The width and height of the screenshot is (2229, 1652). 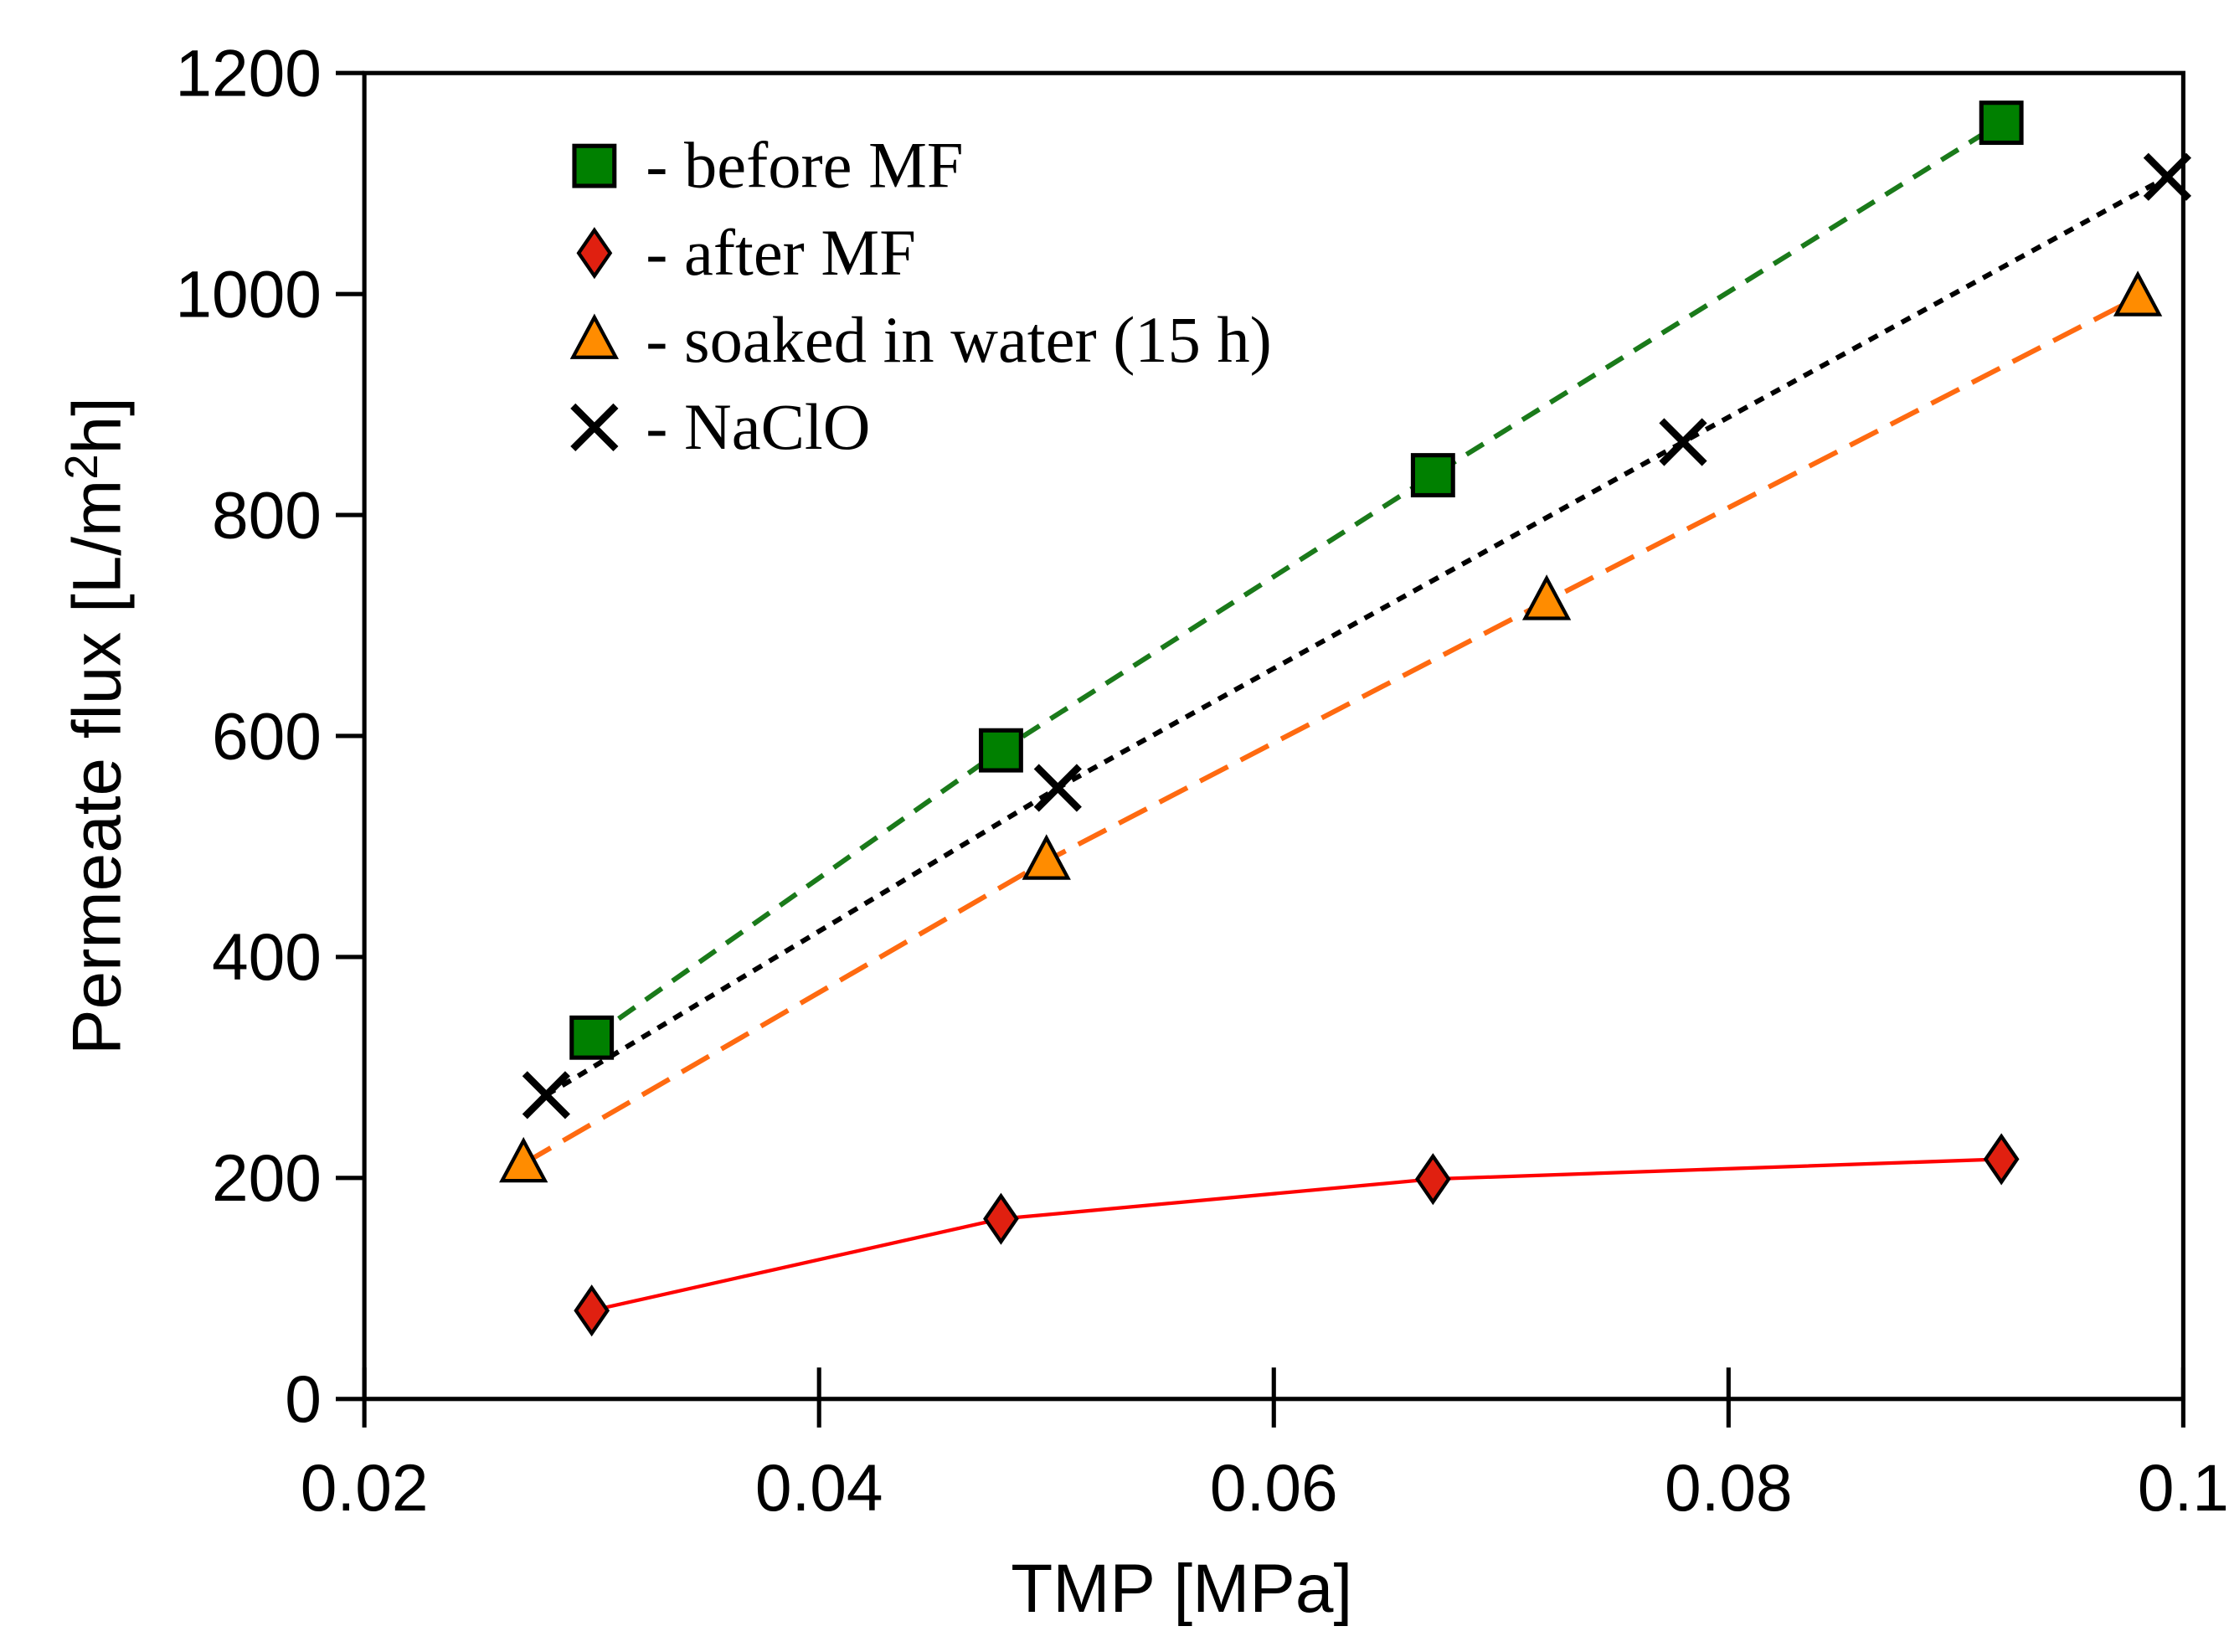 I want to click on y-label-main: Permeate flux [L/m, so click(x=97, y=767).